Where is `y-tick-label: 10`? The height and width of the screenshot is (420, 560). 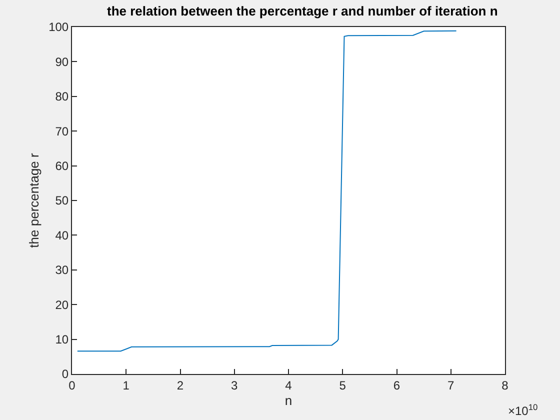 y-tick-label: 10 is located at coordinates (62, 339).